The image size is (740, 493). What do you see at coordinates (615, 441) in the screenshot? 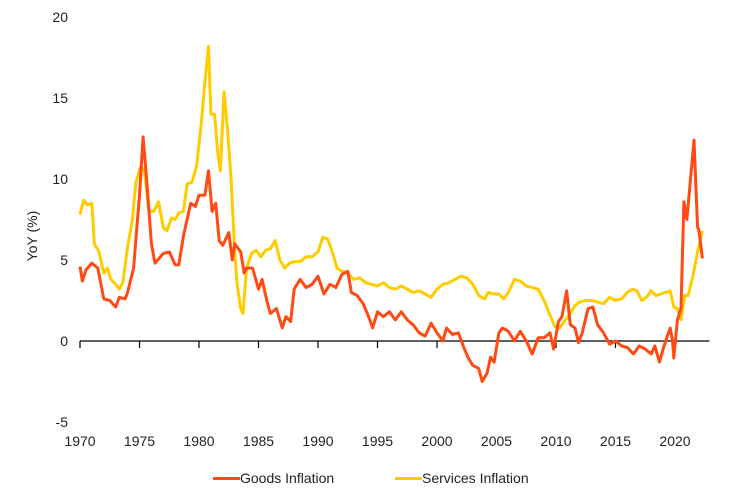
I see `x-tick-label: 2015` at bounding box center [615, 441].